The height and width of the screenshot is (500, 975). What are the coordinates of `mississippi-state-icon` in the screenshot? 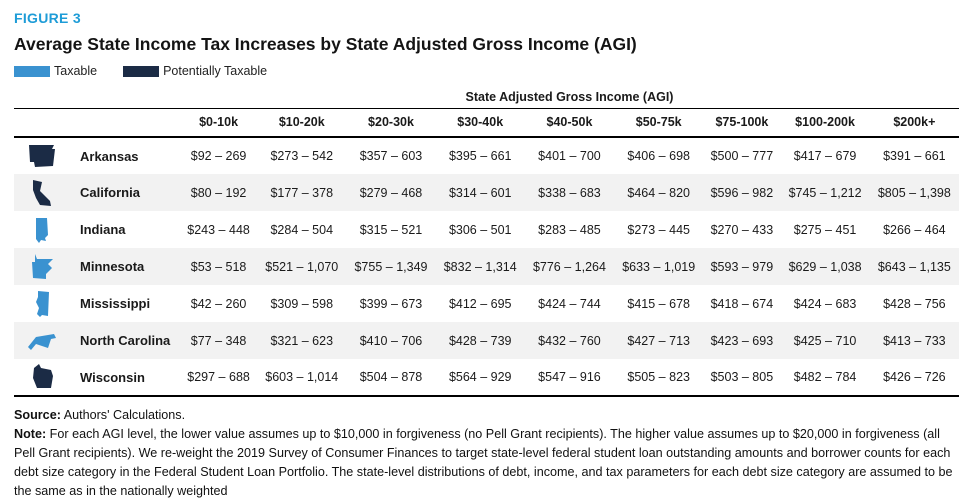 It's located at (43, 304).